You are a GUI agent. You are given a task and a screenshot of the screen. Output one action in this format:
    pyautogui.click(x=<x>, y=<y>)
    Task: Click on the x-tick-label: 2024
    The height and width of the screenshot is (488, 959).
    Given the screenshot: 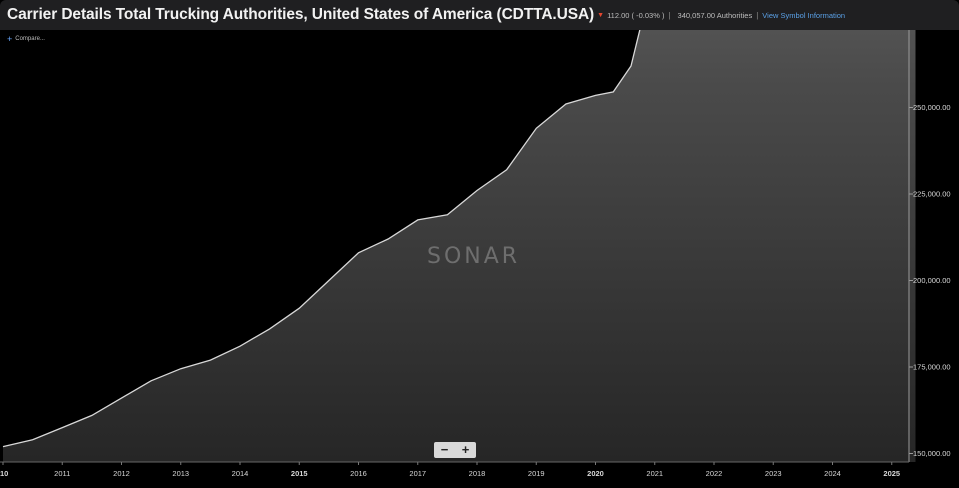 What is the action you would take?
    pyautogui.click(x=832, y=473)
    